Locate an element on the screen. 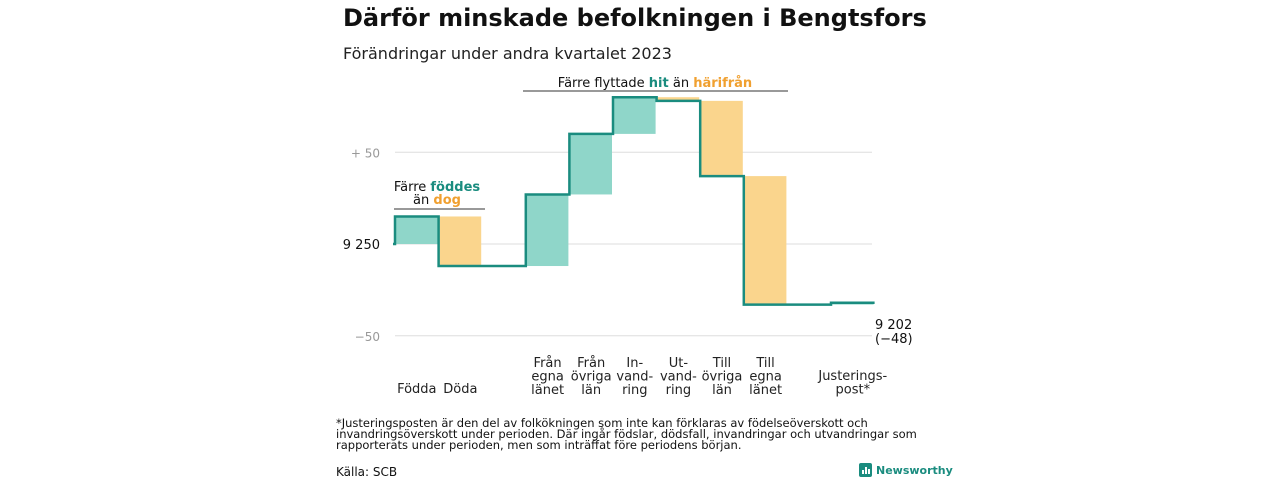  annotation-births-deaths: Färre föddes is located at coordinates (437, 187).